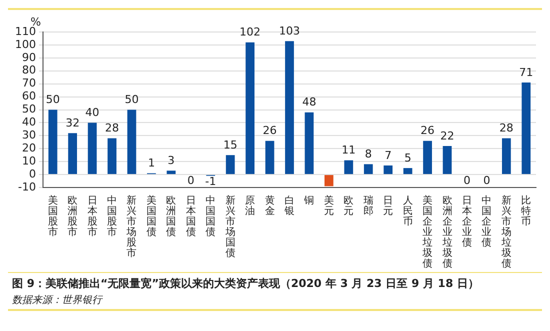 This screenshot has width=550, height=331. What do you see at coordinates (230, 145) in the screenshot?
I see `data-label: 15` at bounding box center [230, 145].